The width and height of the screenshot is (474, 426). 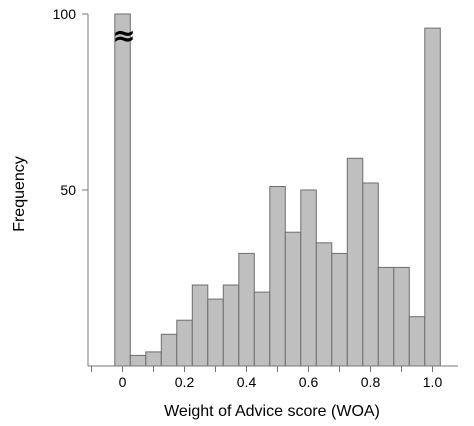 I want to click on x-tick-label: 0.4, so click(x=247, y=382).